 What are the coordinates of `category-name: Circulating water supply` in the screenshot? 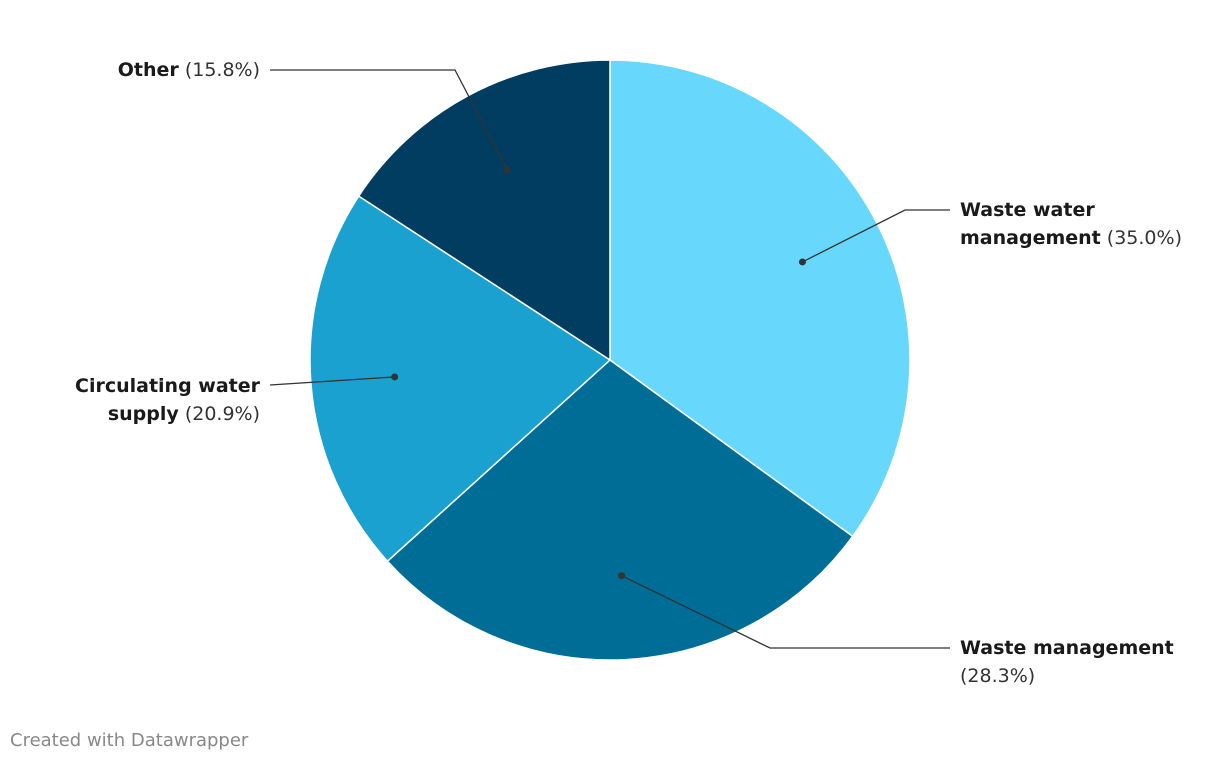 It's located at (167, 400).